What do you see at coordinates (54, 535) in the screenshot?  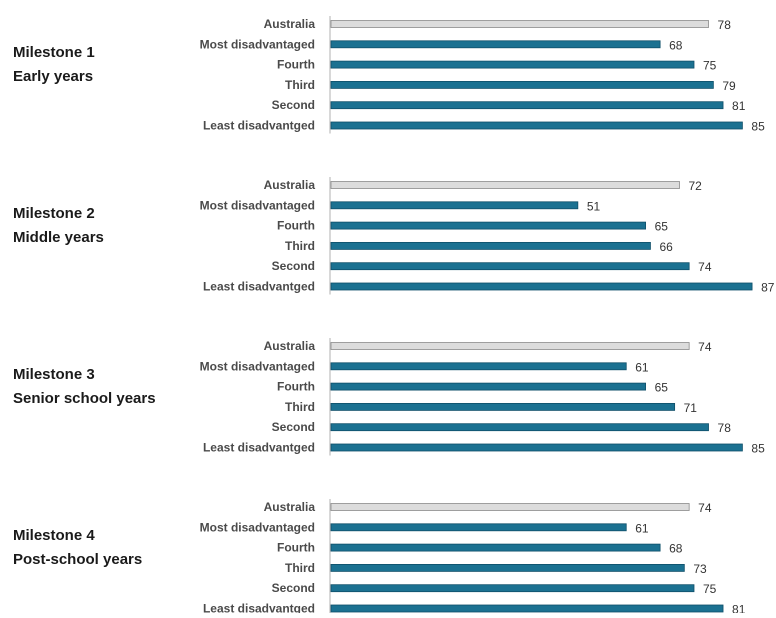 I see `group-title: Milestone 4` at bounding box center [54, 535].